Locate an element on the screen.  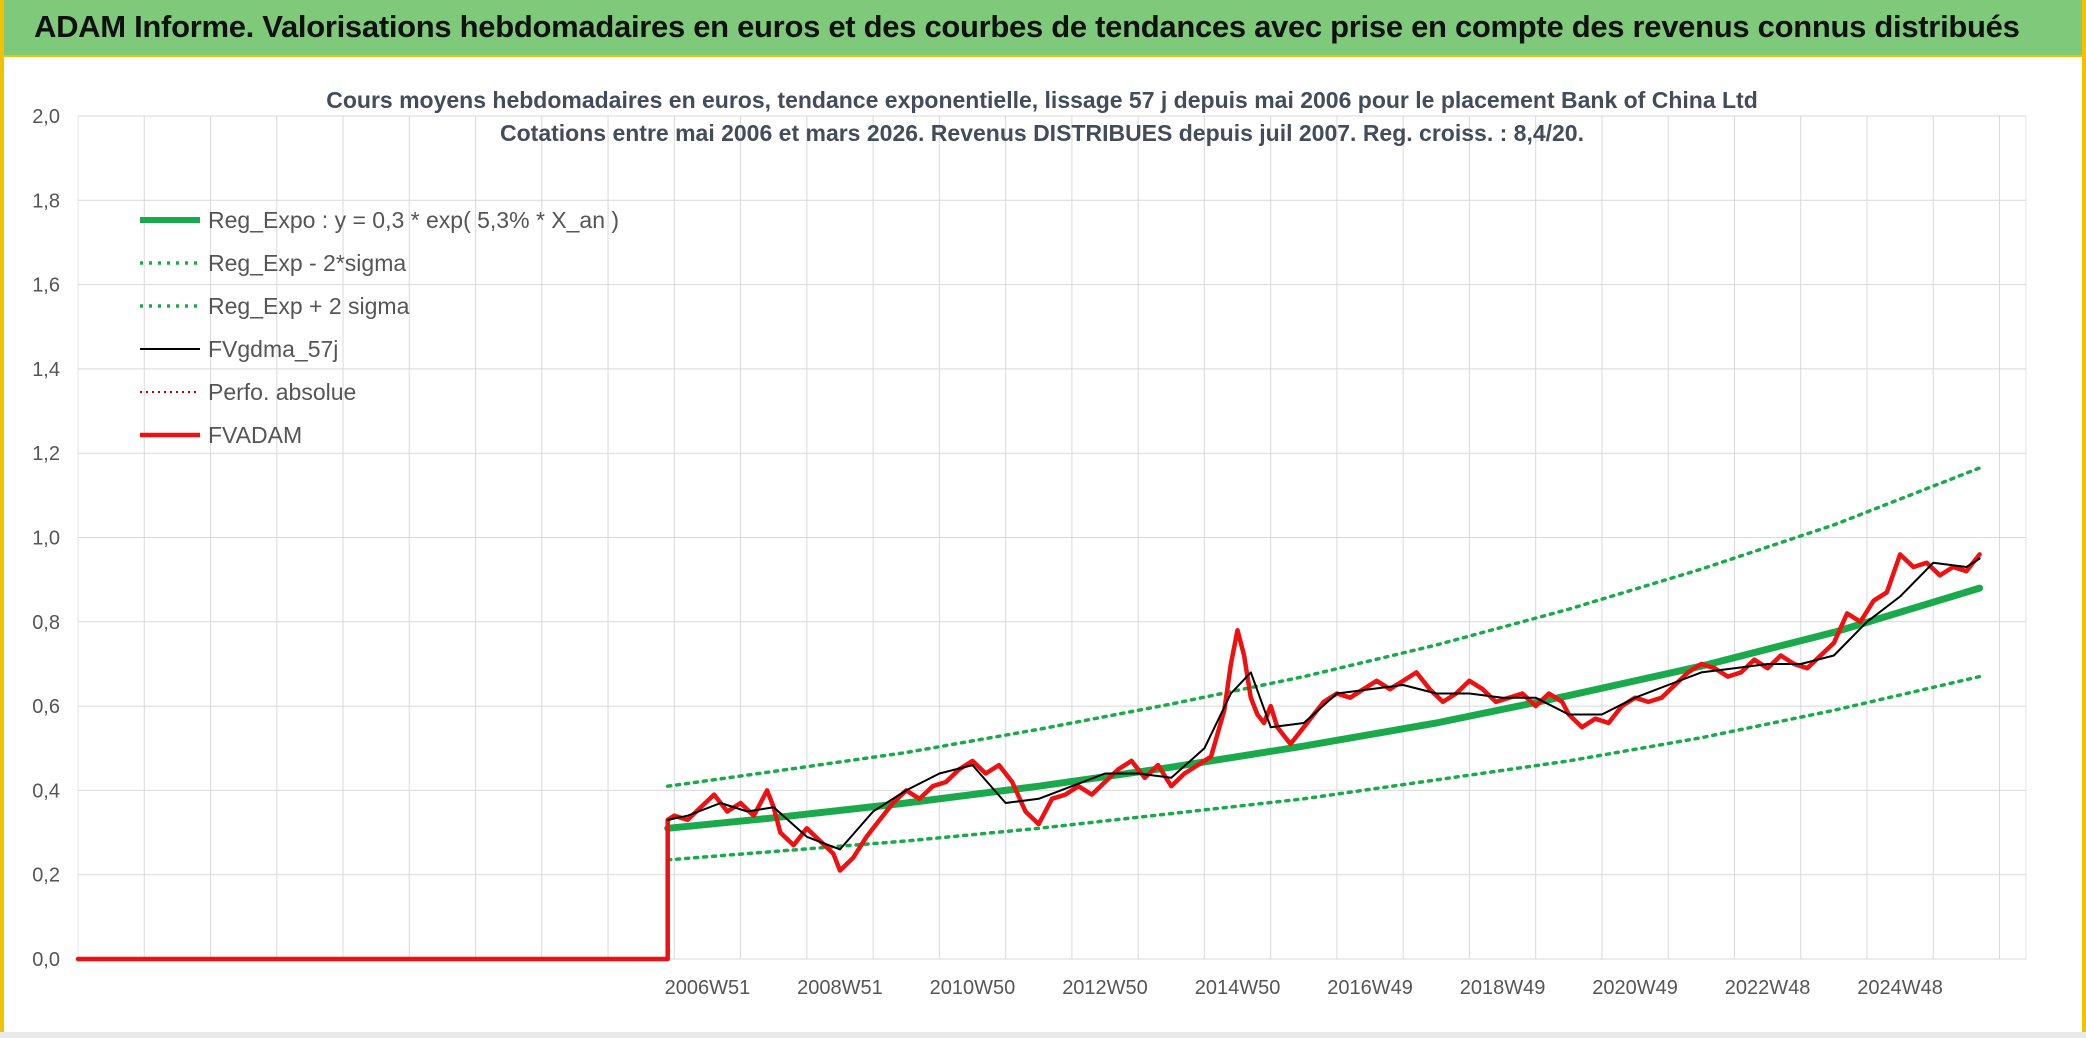
x-tick-label: 2014W50 is located at coordinates (1238, 988).